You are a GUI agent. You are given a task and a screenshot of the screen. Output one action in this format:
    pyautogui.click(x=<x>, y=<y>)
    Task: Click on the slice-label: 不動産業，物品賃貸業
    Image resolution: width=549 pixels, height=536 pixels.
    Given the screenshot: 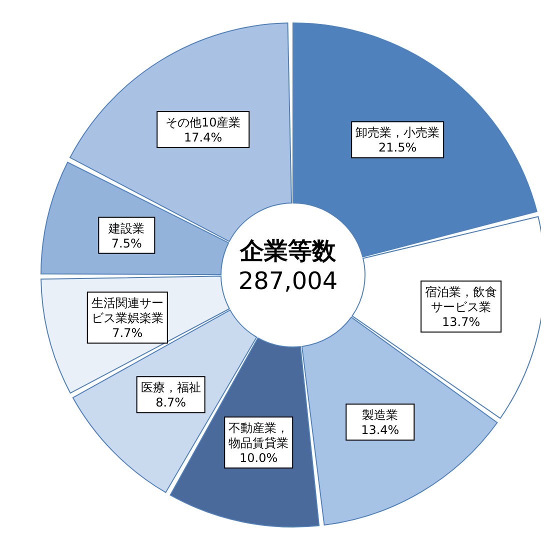 What is the action you would take?
    pyautogui.click(x=258, y=435)
    